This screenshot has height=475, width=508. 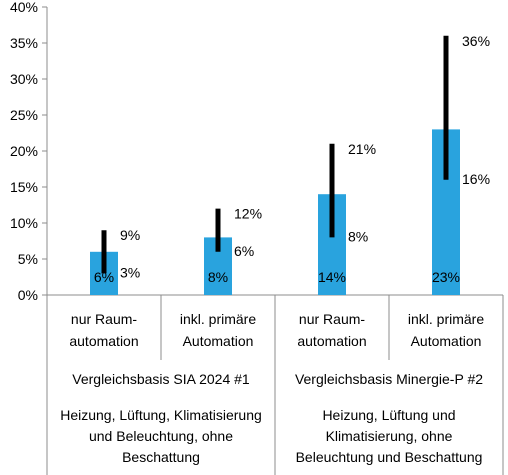 I want to click on range-high-label: 9%, so click(x=130, y=235).